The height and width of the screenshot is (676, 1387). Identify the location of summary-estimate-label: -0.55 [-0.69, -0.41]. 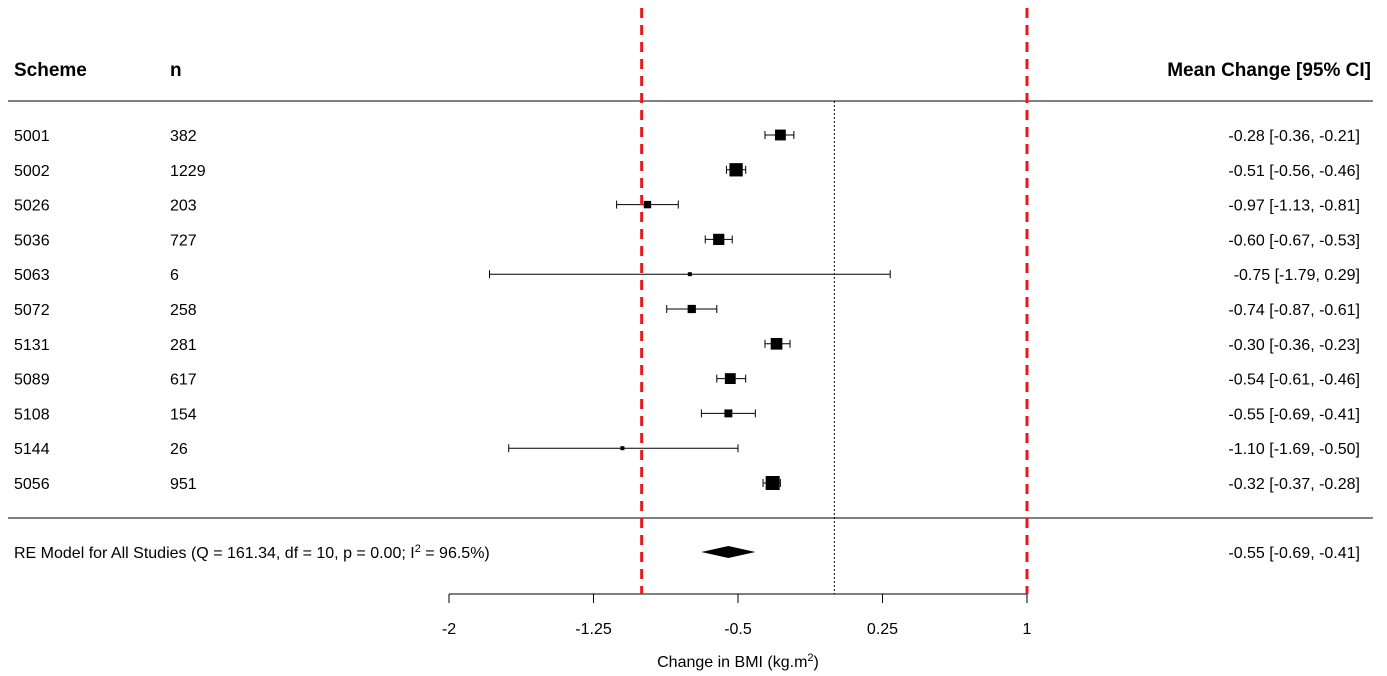
(1294, 553).